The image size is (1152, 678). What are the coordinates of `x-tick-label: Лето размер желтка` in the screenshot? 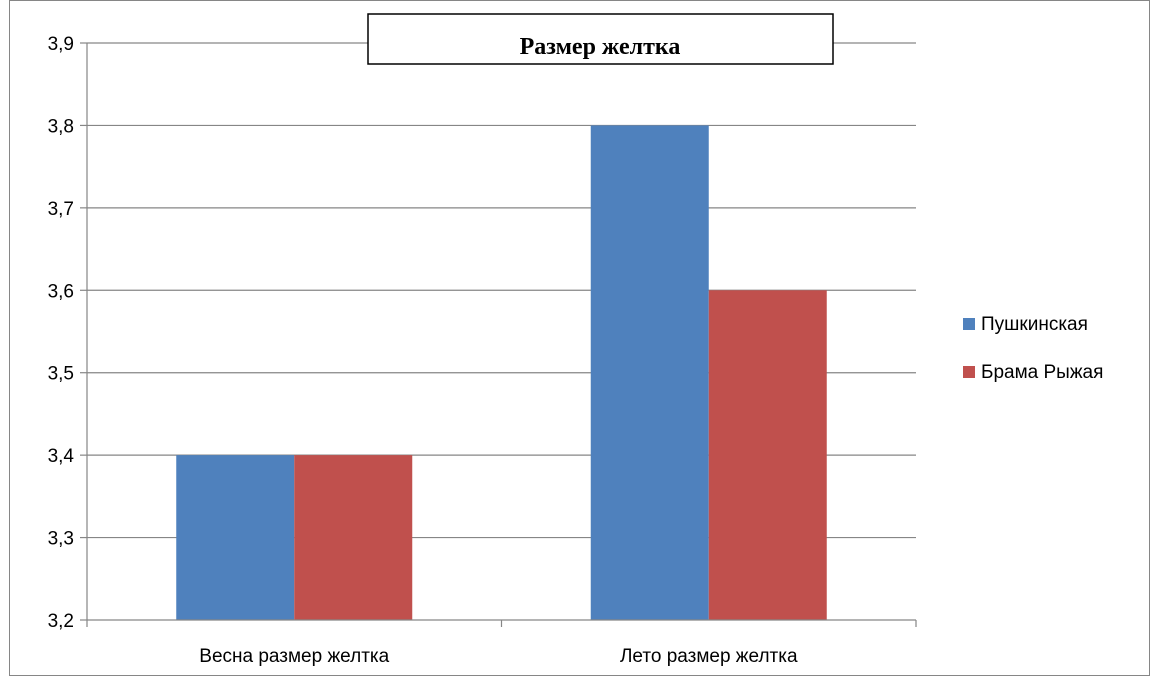 It's located at (709, 656).